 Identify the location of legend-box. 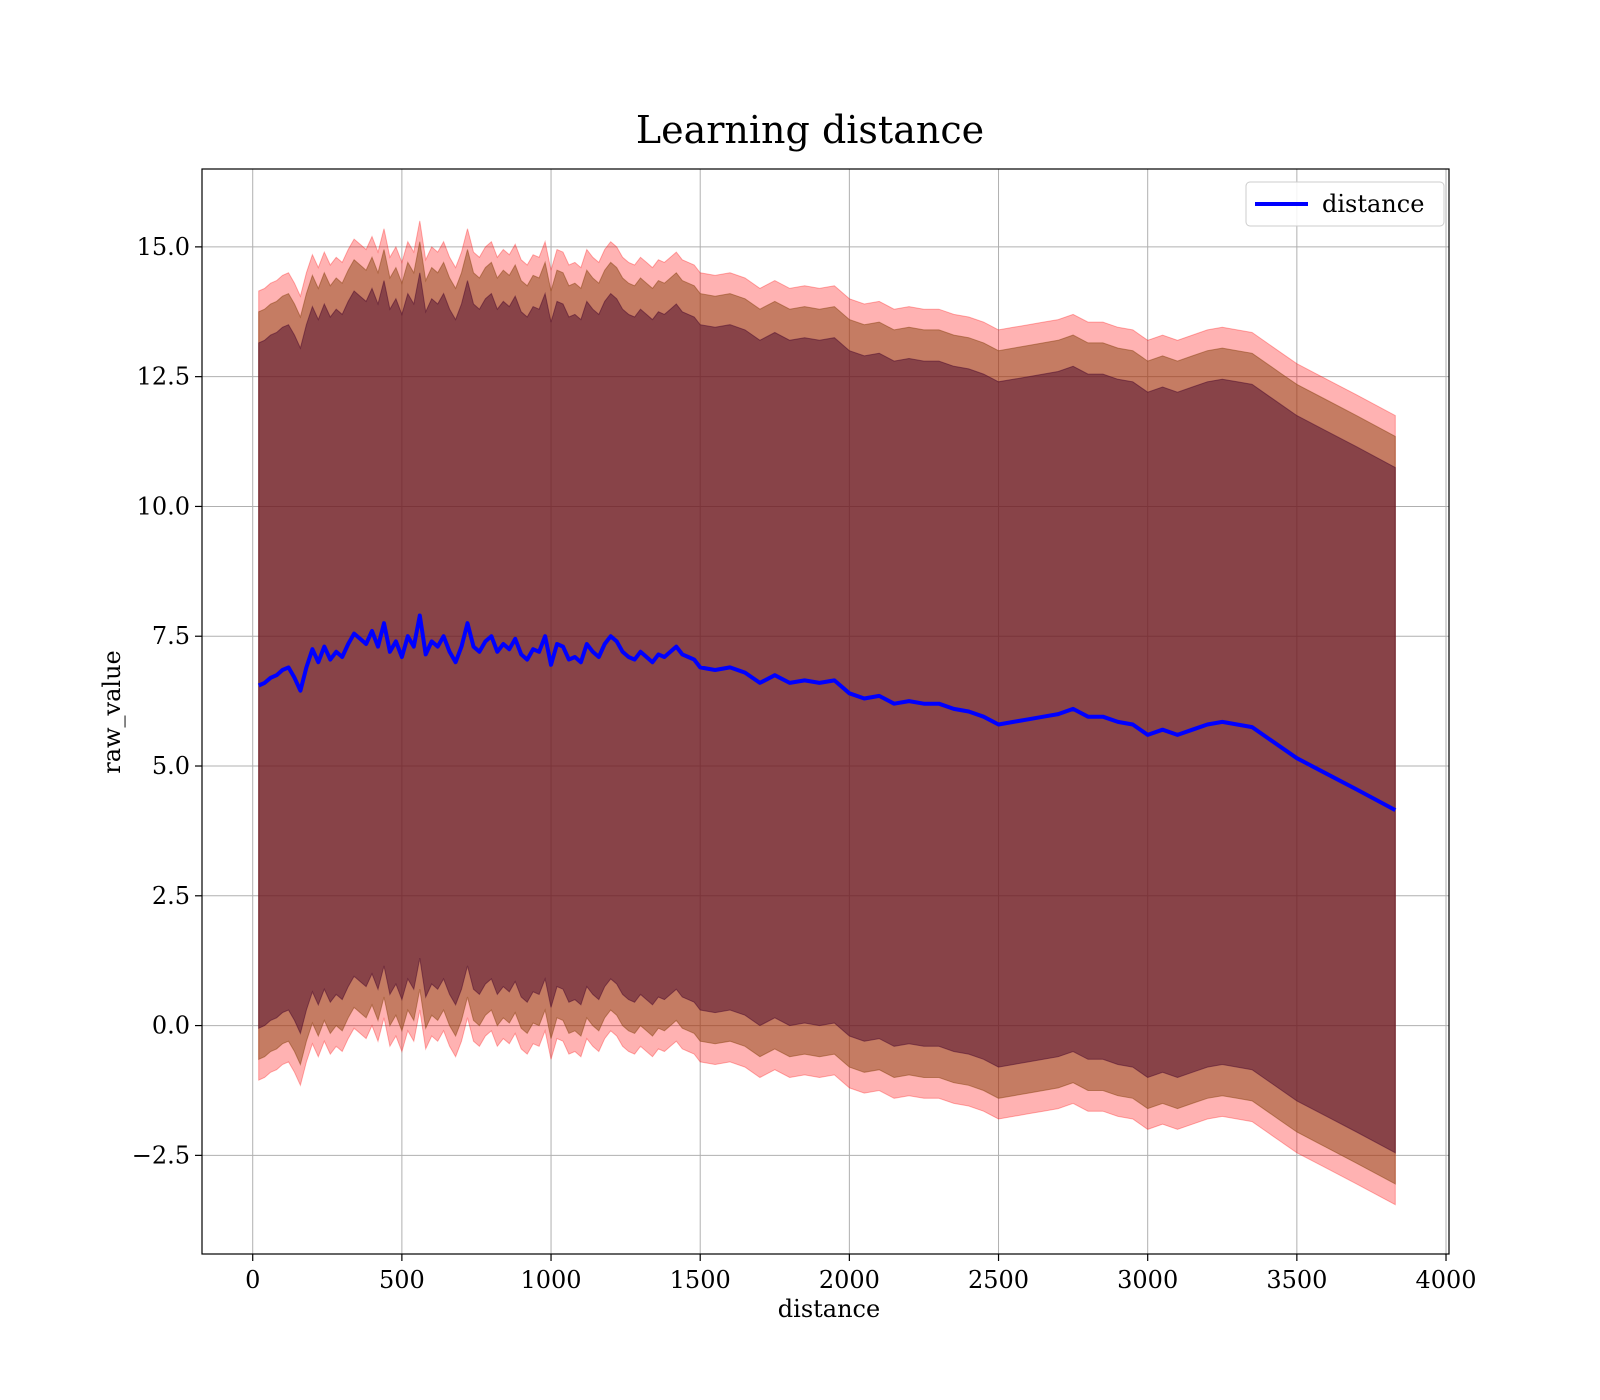
(1345, 204).